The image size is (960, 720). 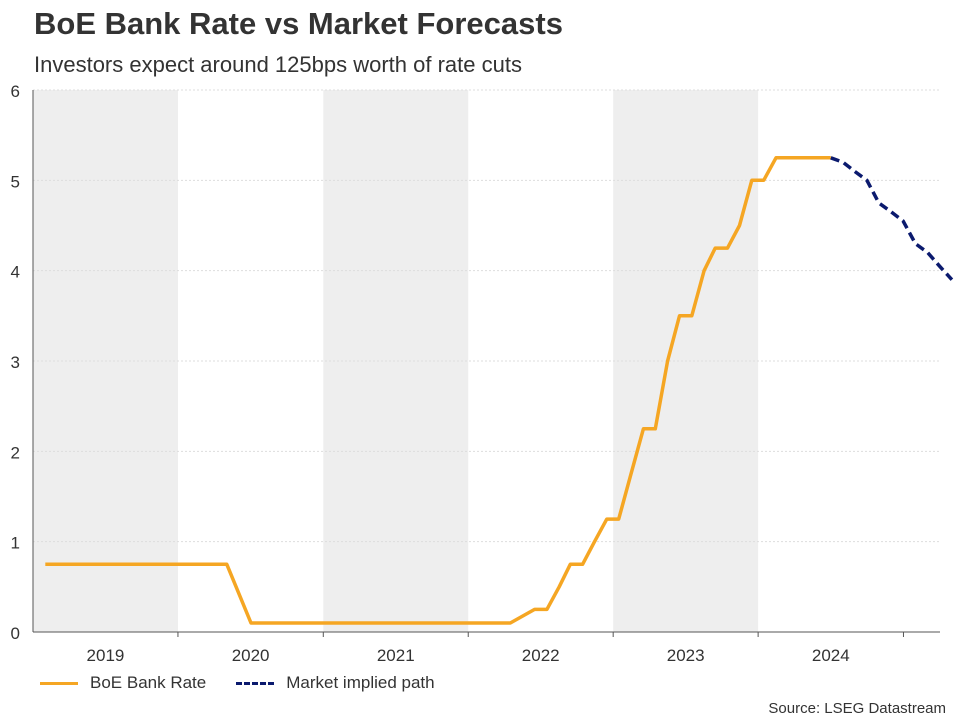 I want to click on y-tick-label-1: 1, so click(x=15, y=543).